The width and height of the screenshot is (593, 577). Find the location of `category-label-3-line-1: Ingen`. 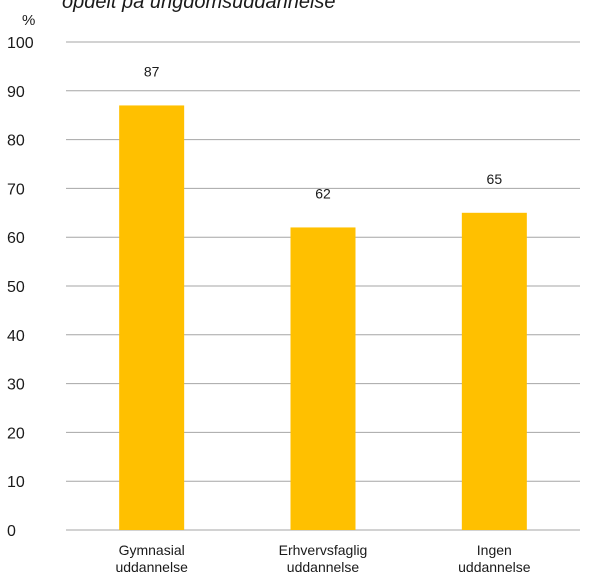

category-label-3-line-1: Ingen is located at coordinates (494, 550).